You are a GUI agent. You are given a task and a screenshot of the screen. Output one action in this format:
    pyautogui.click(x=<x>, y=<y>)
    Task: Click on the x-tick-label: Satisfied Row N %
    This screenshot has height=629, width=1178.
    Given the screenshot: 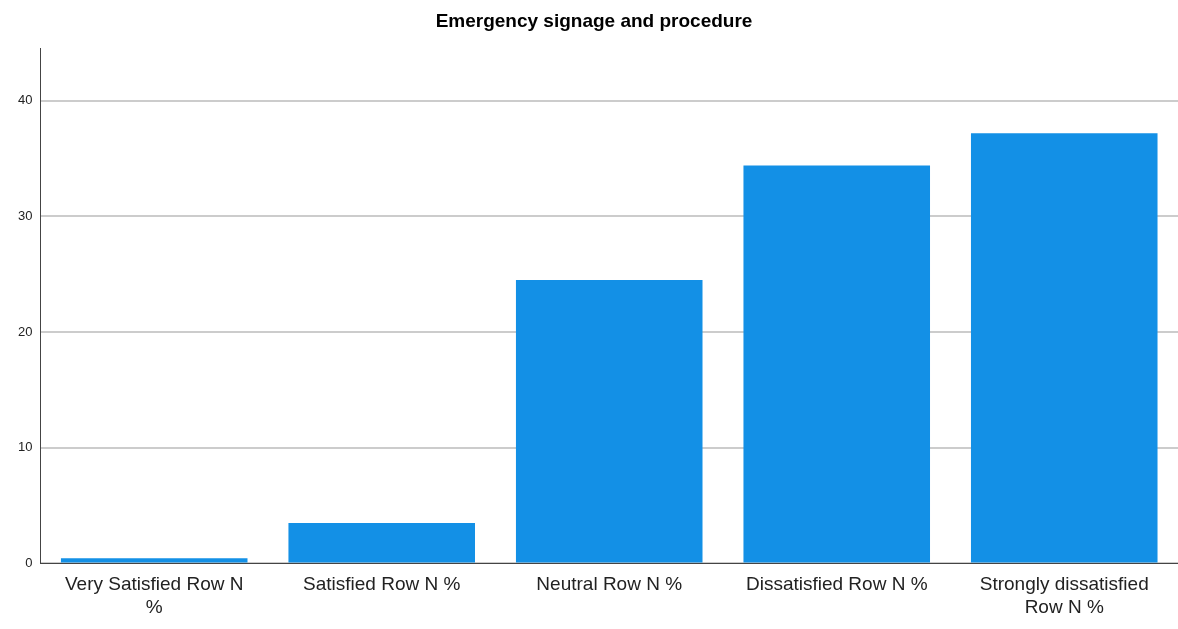 What is the action you would take?
    pyautogui.click(x=382, y=584)
    